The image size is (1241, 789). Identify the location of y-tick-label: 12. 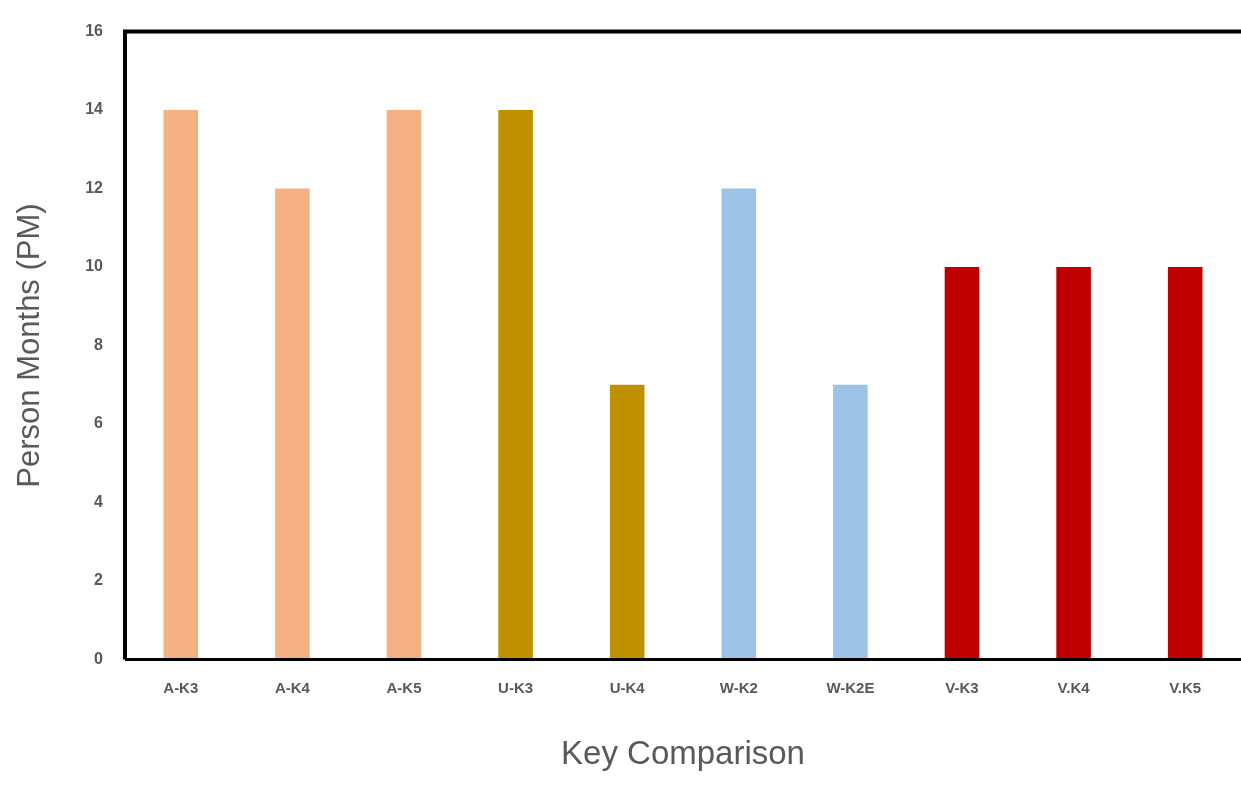
(94, 187).